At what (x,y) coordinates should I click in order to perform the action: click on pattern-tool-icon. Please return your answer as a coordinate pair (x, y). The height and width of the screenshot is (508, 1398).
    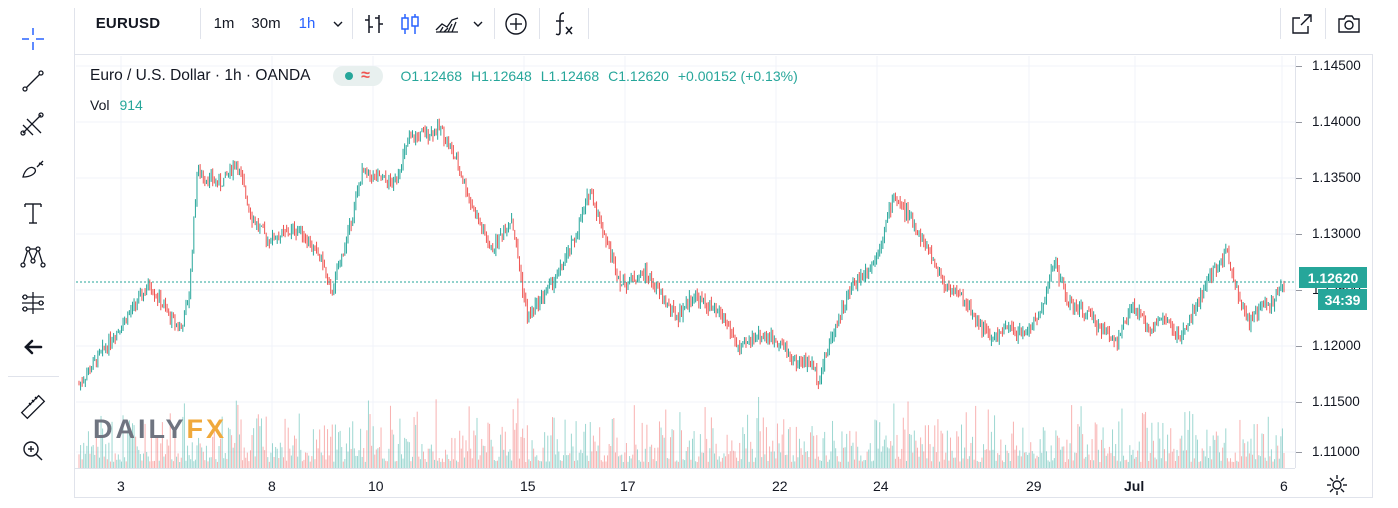
    Looking at the image, I should click on (33, 257).